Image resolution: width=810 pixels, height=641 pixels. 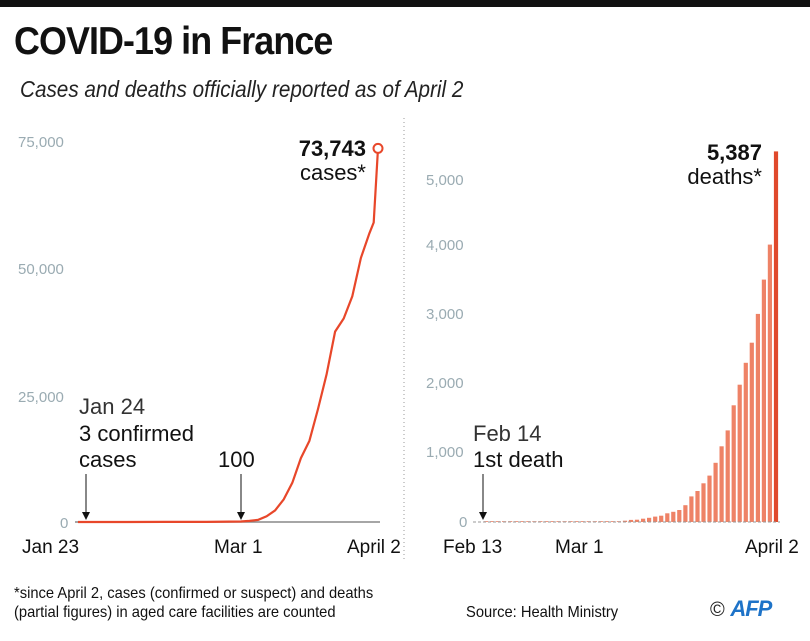 I want to click on cases-xtick: Mar 1, so click(x=238, y=547).